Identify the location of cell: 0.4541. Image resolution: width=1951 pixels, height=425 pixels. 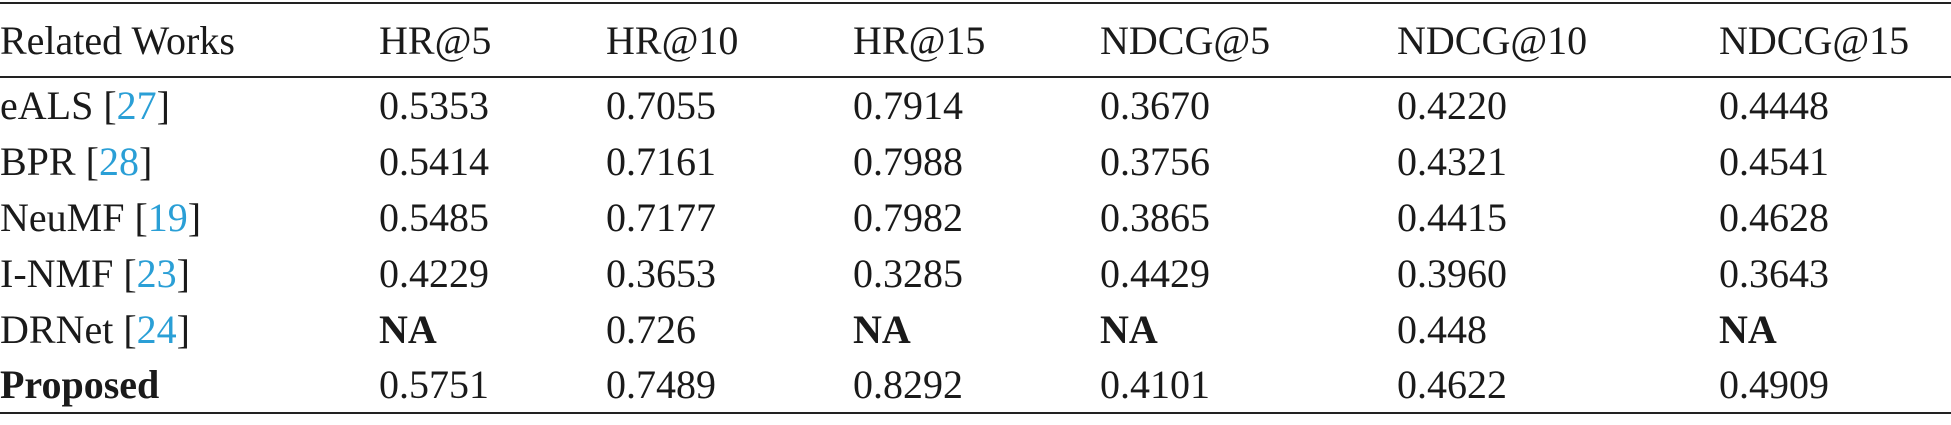
(1774, 161).